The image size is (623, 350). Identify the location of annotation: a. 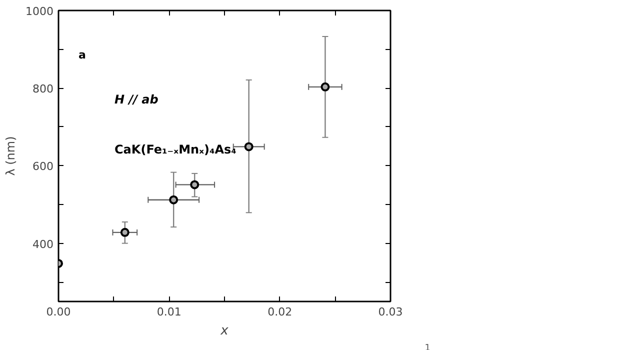
(82, 55).